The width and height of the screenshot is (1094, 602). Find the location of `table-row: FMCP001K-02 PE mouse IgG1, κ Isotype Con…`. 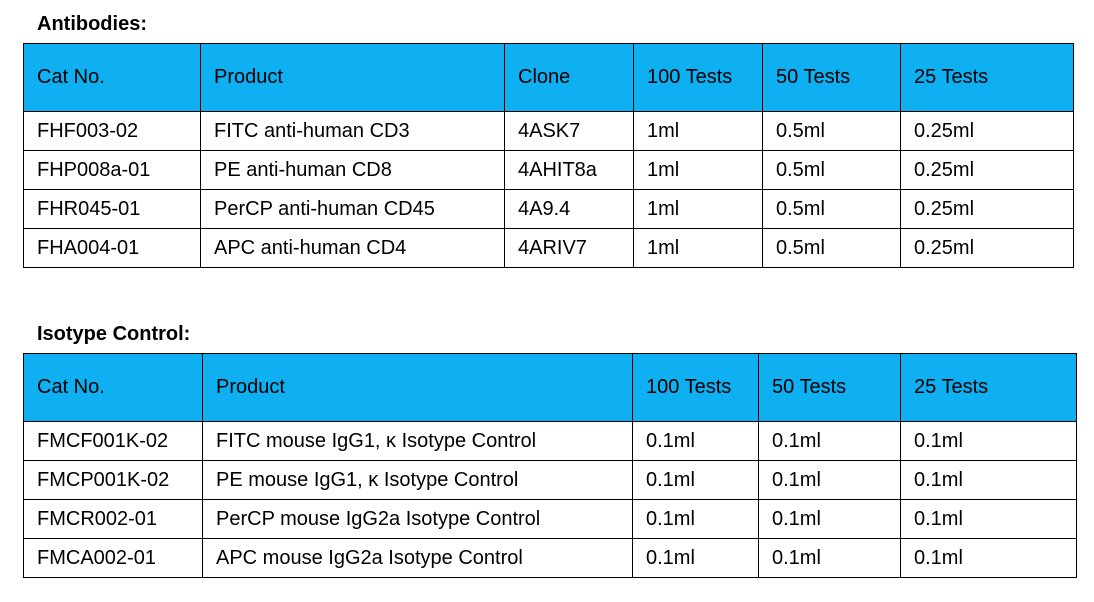

table-row: FMCP001K-02 PE mouse IgG1, κ Isotype Con… is located at coordinates (550, 480).